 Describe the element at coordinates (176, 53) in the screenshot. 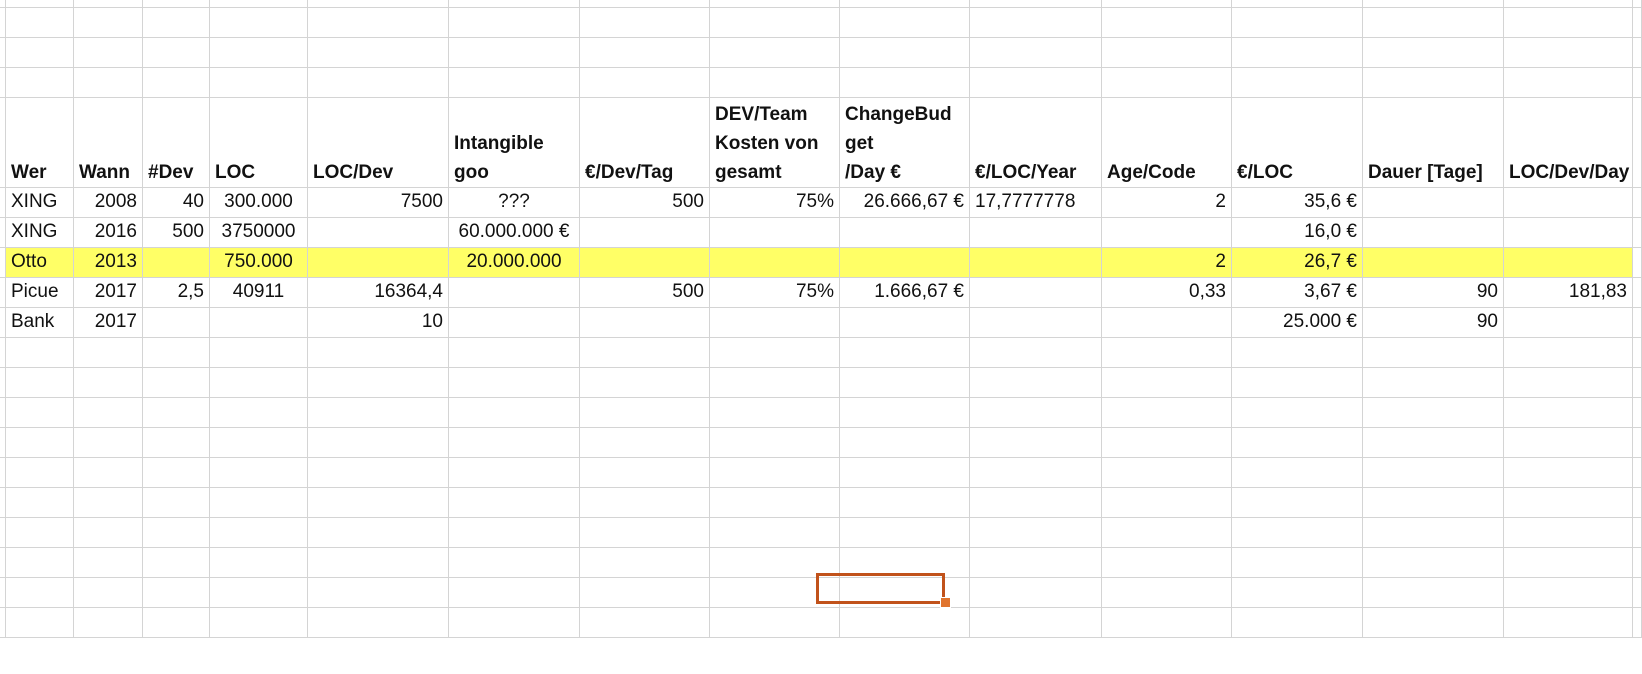

I see `cell-r2-c3` at that location.